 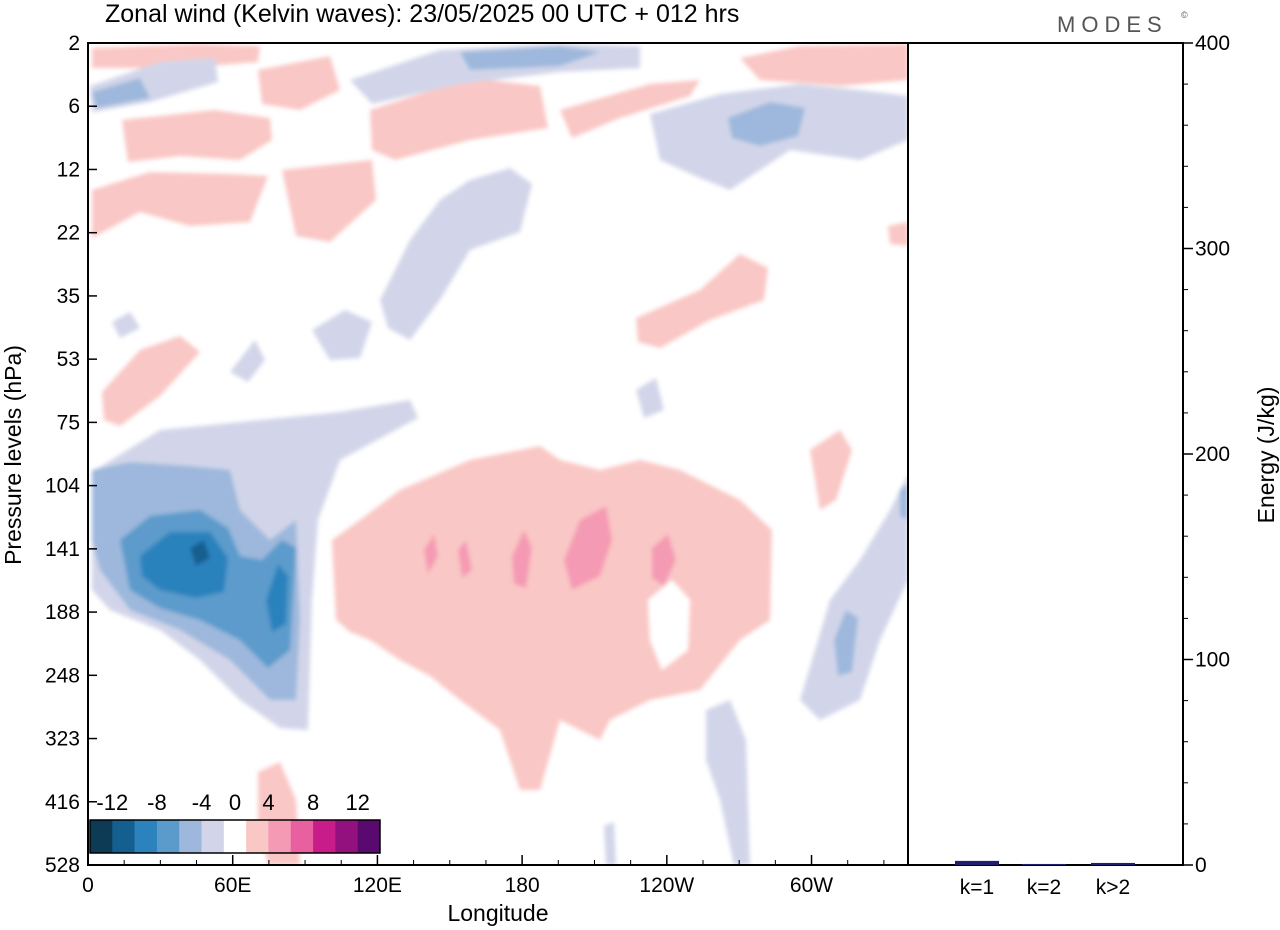 What do you see at coordinates (74, 43) in the screenshot?
I see `y-tick-label: 2` at bounding box center [74, 43].